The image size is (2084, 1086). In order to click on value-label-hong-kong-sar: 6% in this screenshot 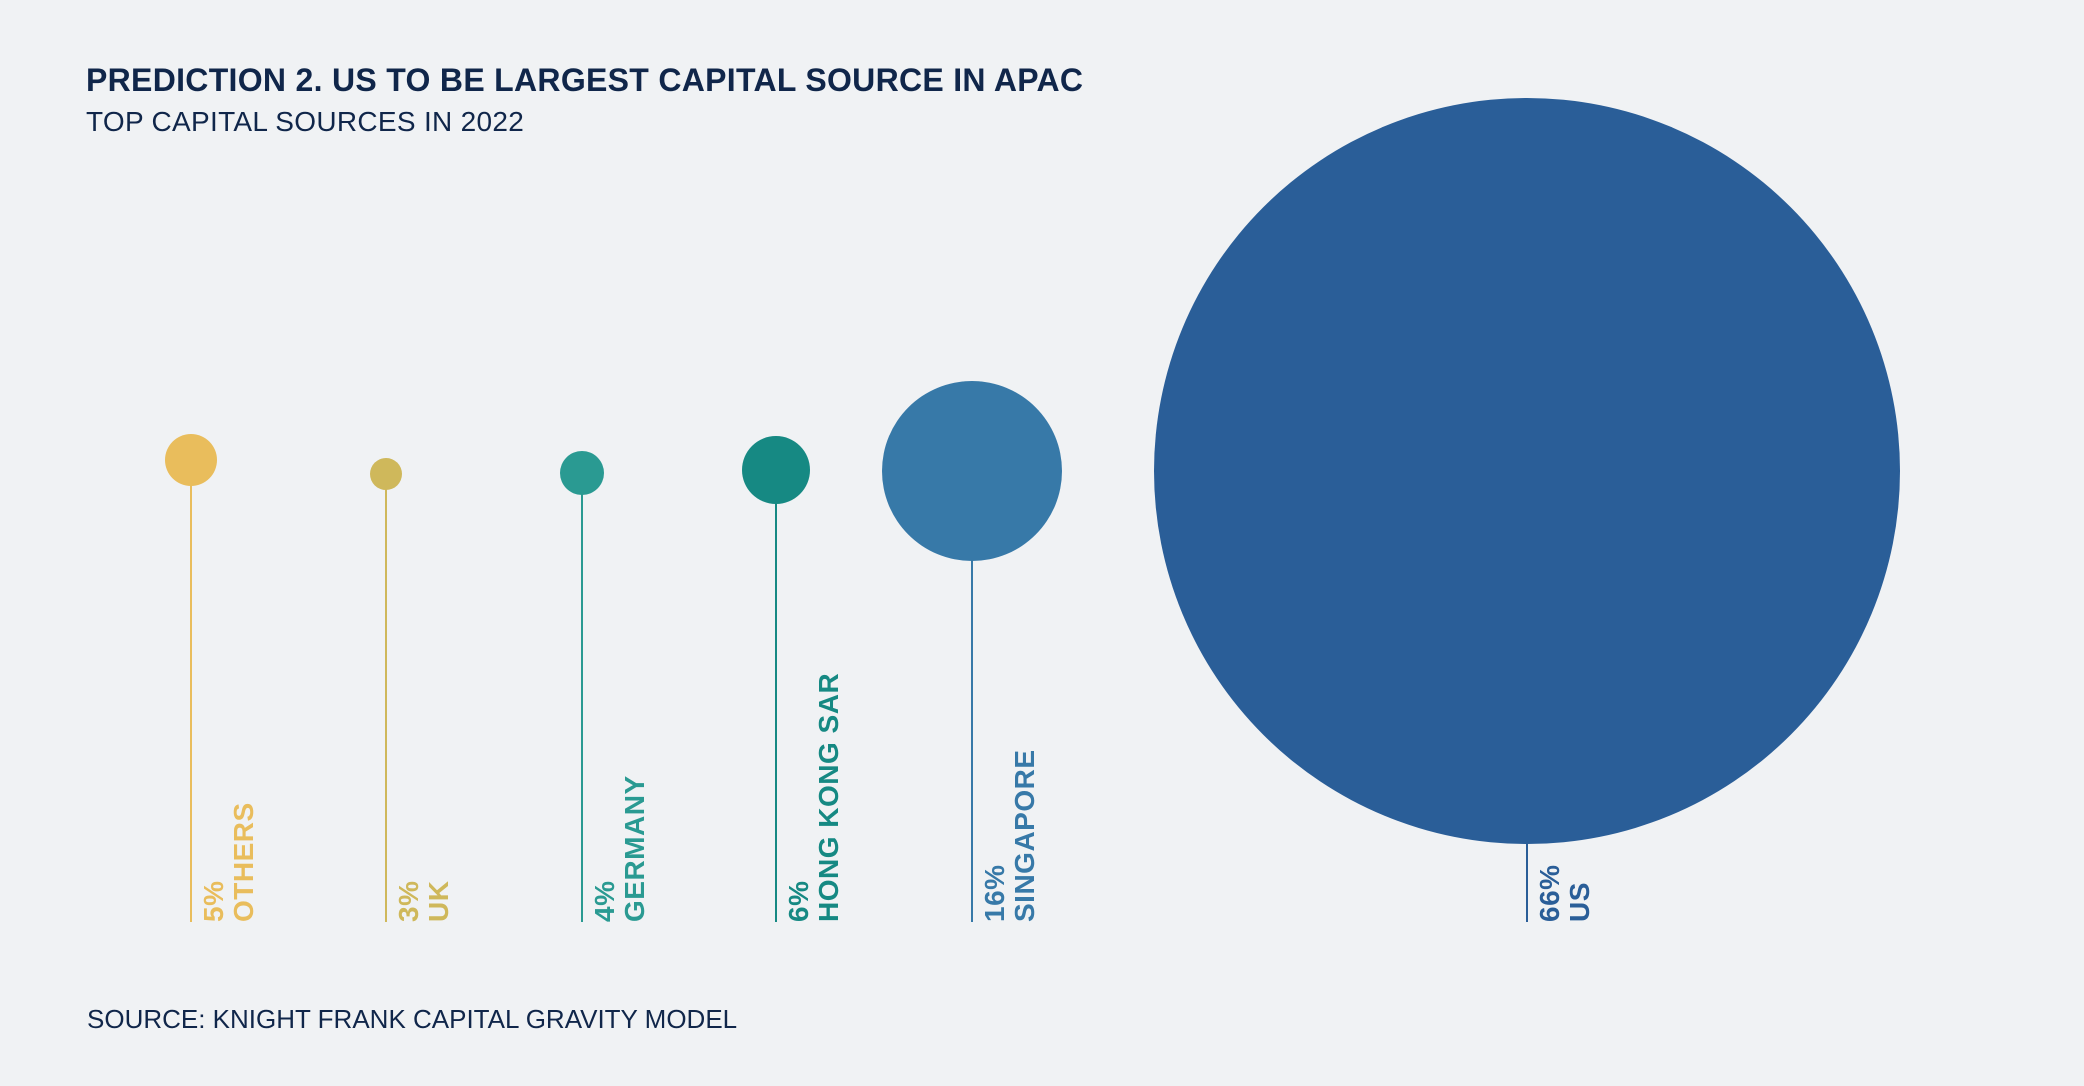, I will do `click(798, 901)`.